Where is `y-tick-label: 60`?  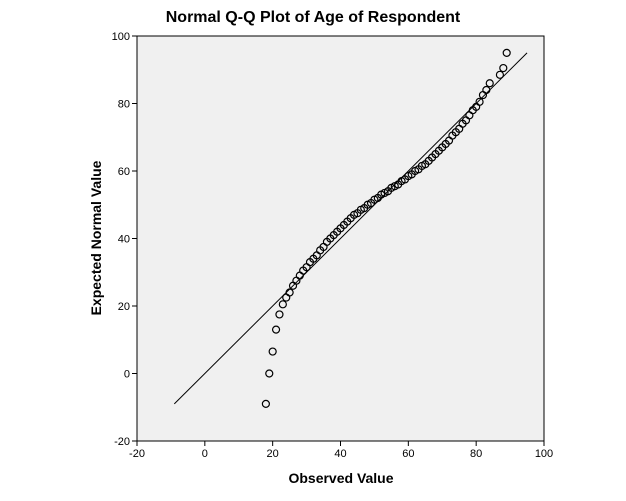
y-tick-label: 60 is located at coordinates (124, 172).